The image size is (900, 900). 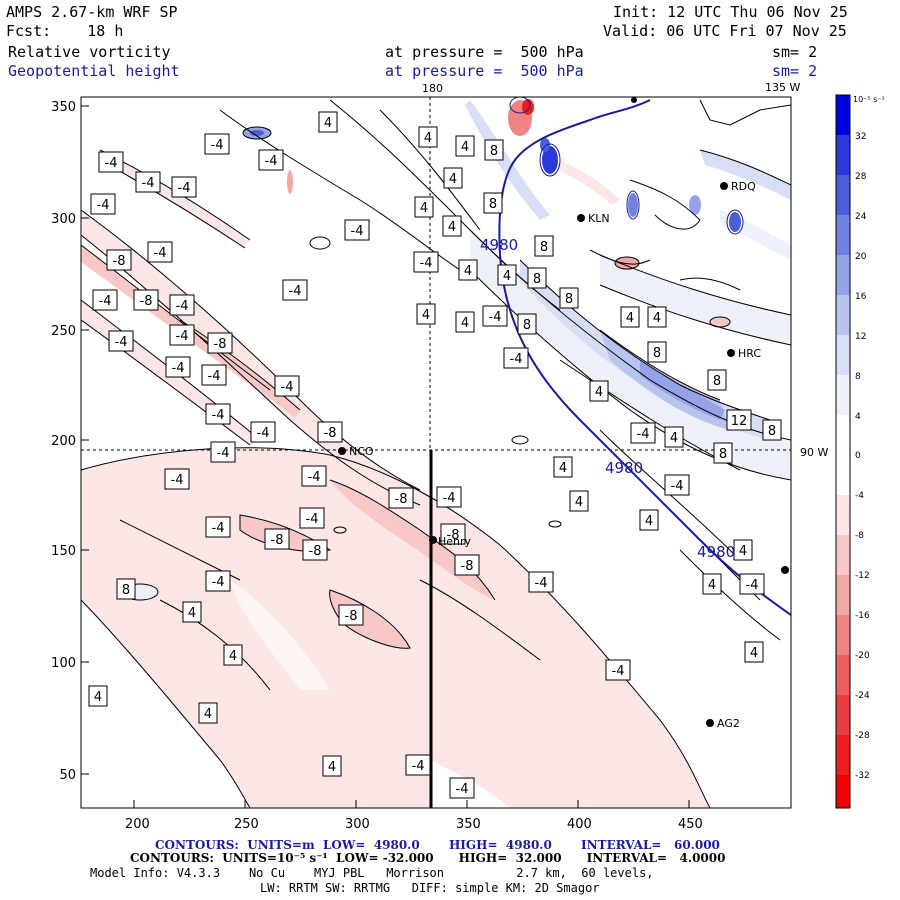 I want to click on svg-text: 28, so click(x=861, y=177).